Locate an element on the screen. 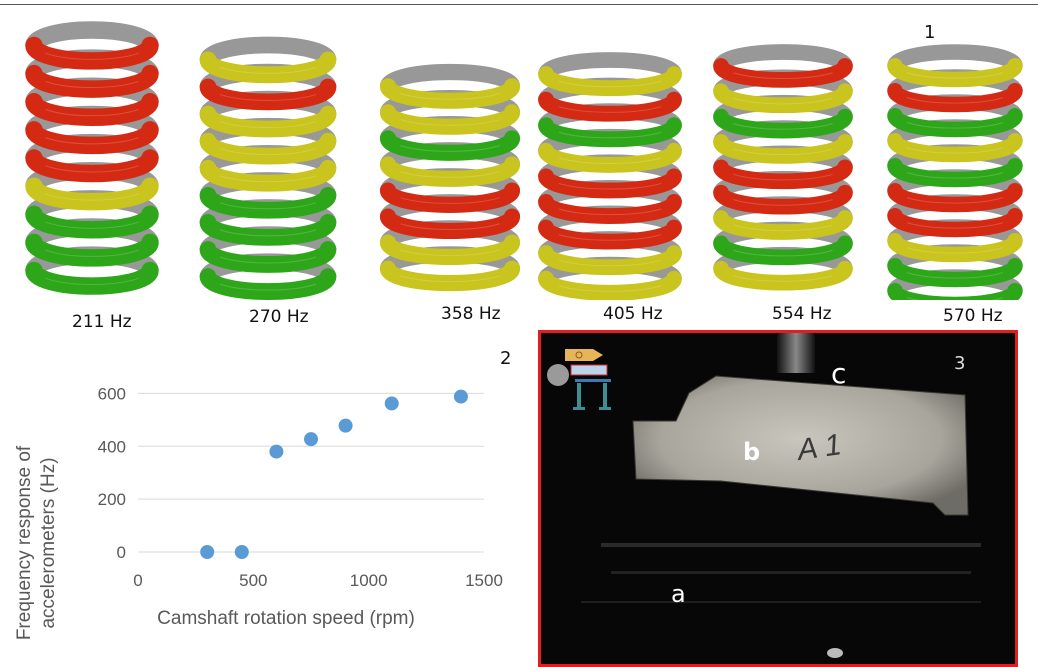  chart-points is located at coordinates (334, 474).